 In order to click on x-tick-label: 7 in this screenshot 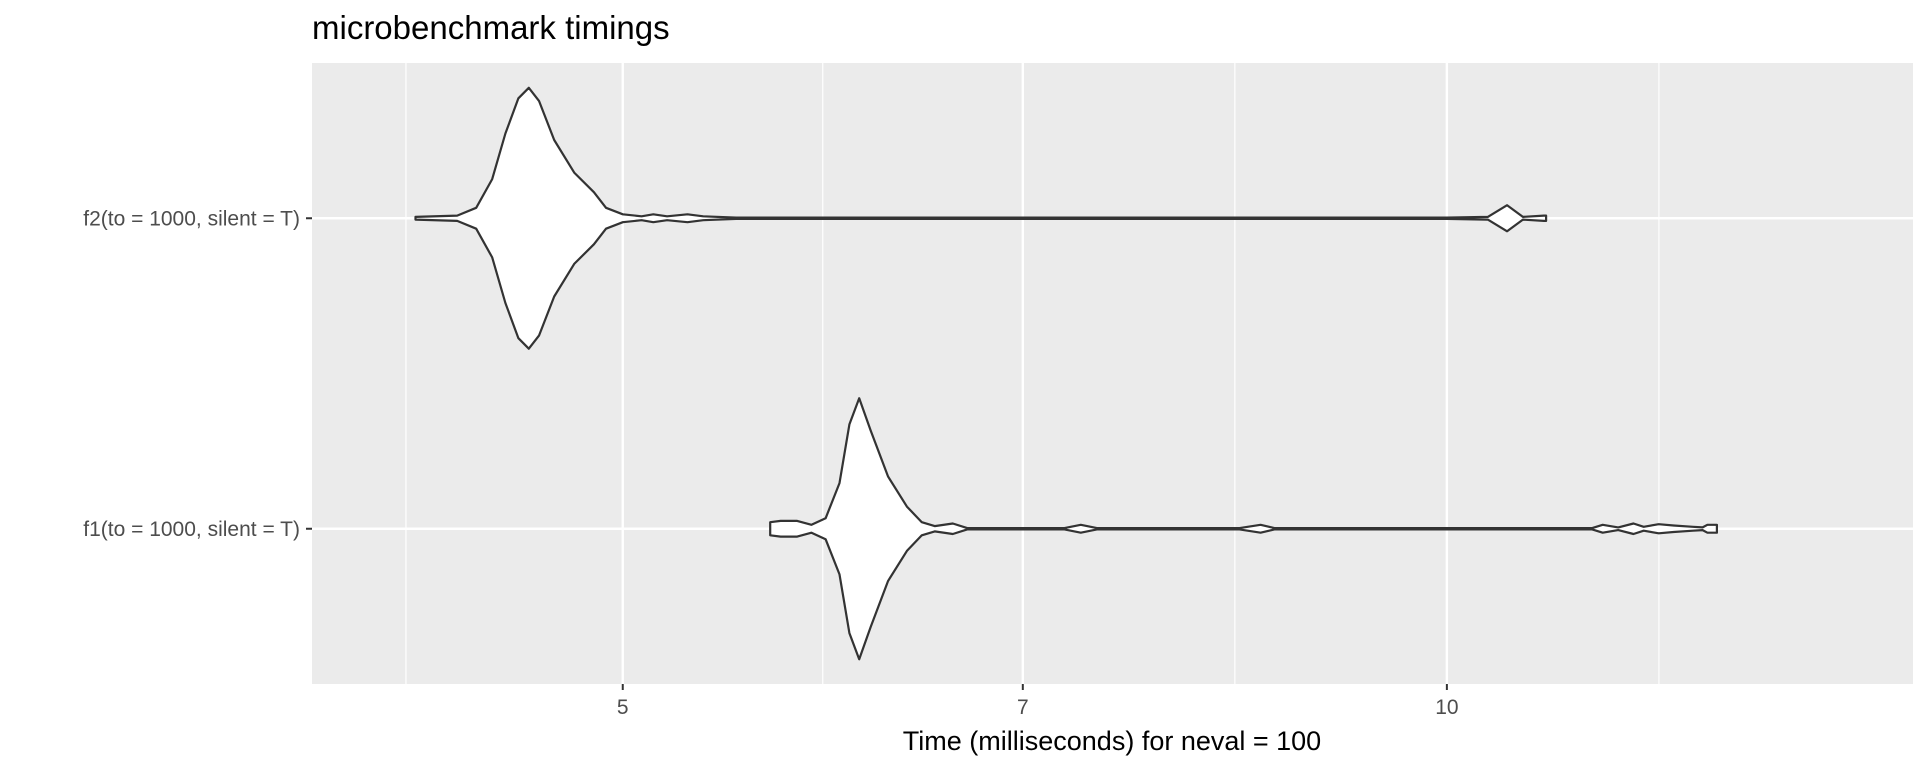, I will do `click(1023, 707)`.